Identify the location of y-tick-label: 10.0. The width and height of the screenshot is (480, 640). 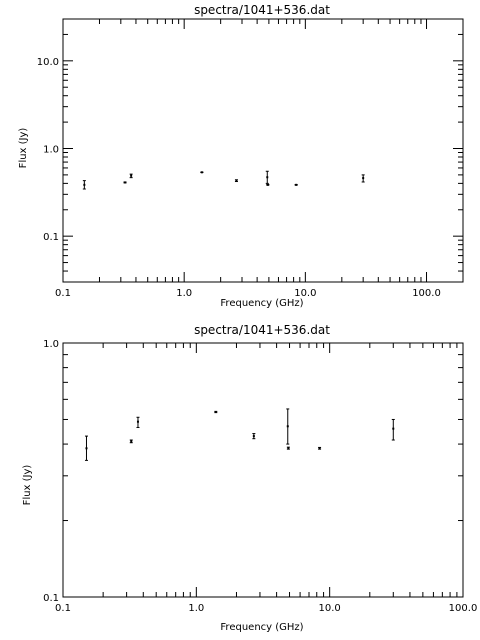
(48, 62).